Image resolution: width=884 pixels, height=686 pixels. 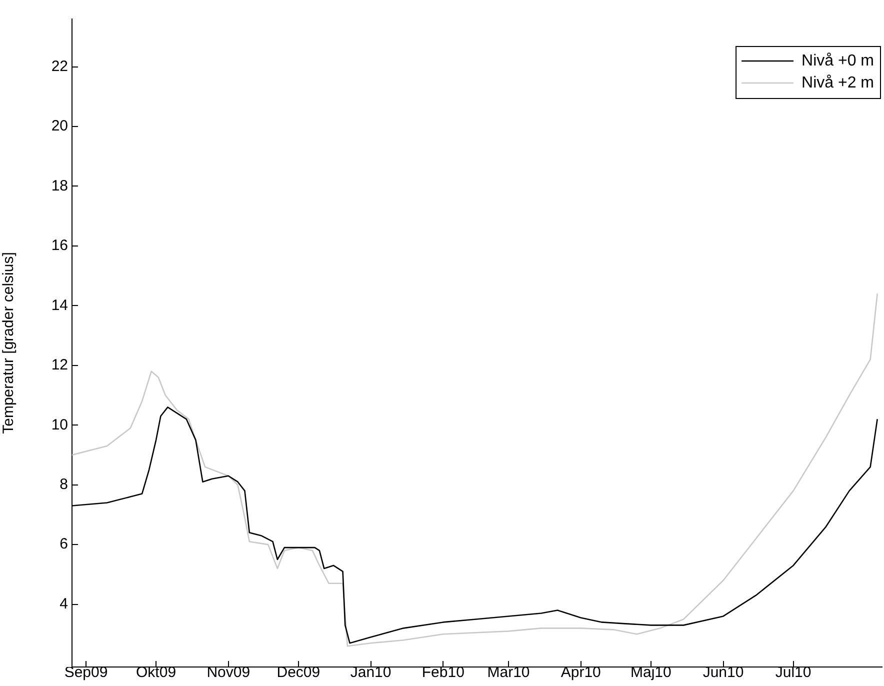 What do you see at coordinates (838, 83) in the screenshot?
I see `legend-label: Nivå +2 m` at bounding box center [838, 83].